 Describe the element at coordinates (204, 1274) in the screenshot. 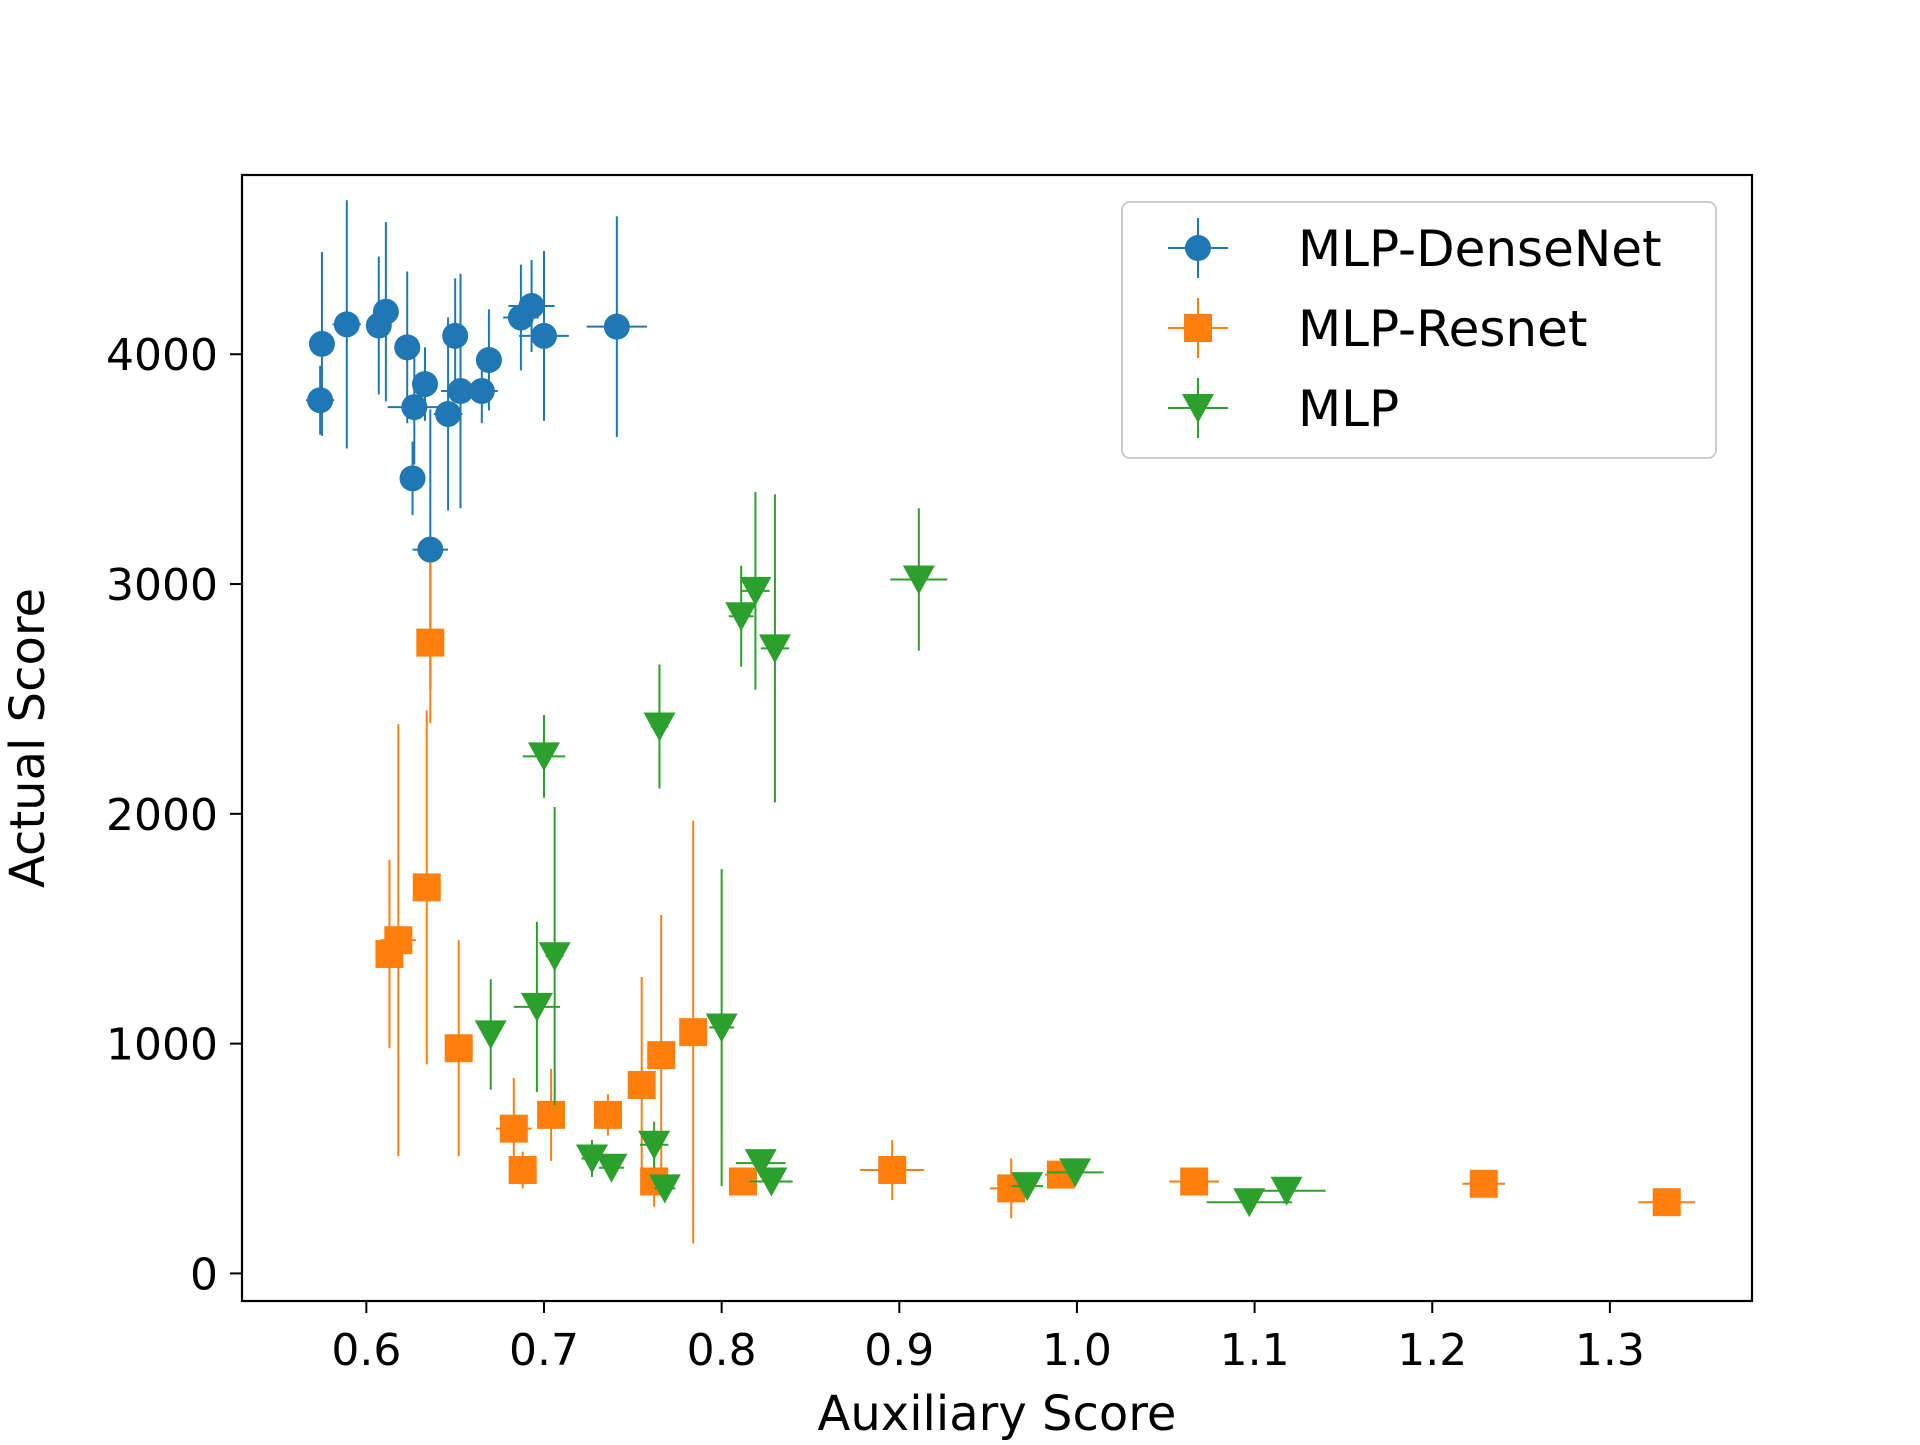

I see `y-tick-label: 0` at that location.